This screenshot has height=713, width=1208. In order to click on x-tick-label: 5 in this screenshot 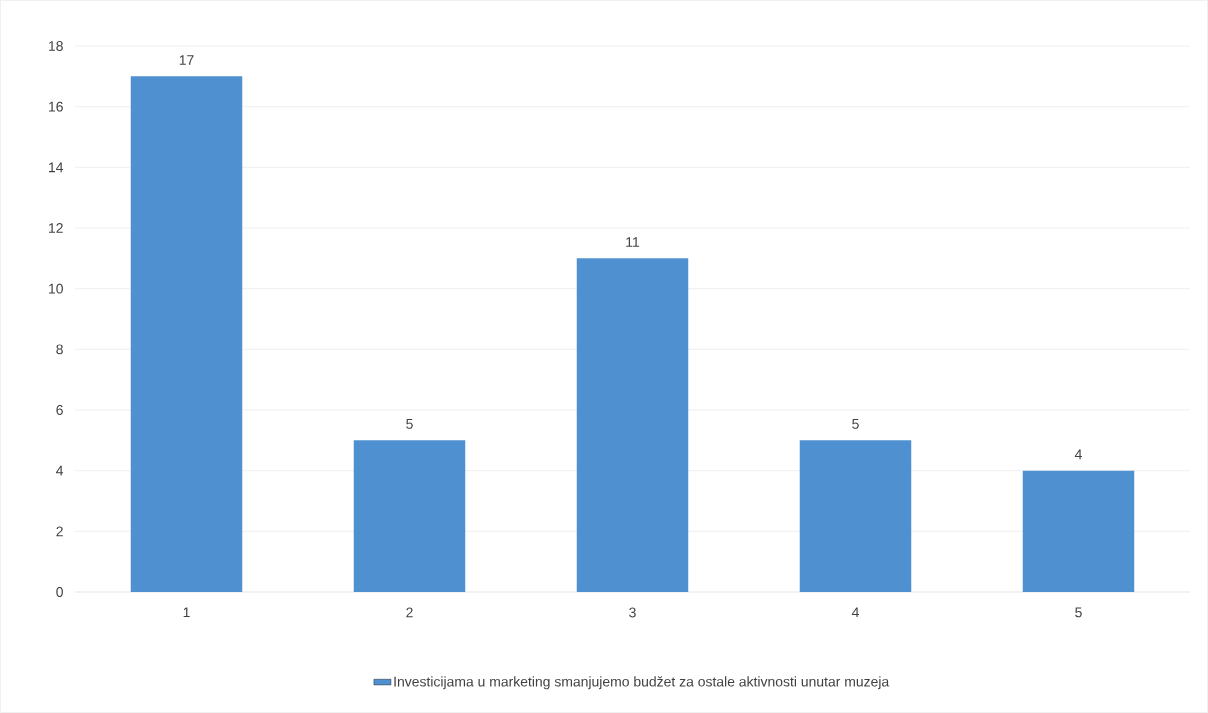, I will do `click(1078, 612)`.